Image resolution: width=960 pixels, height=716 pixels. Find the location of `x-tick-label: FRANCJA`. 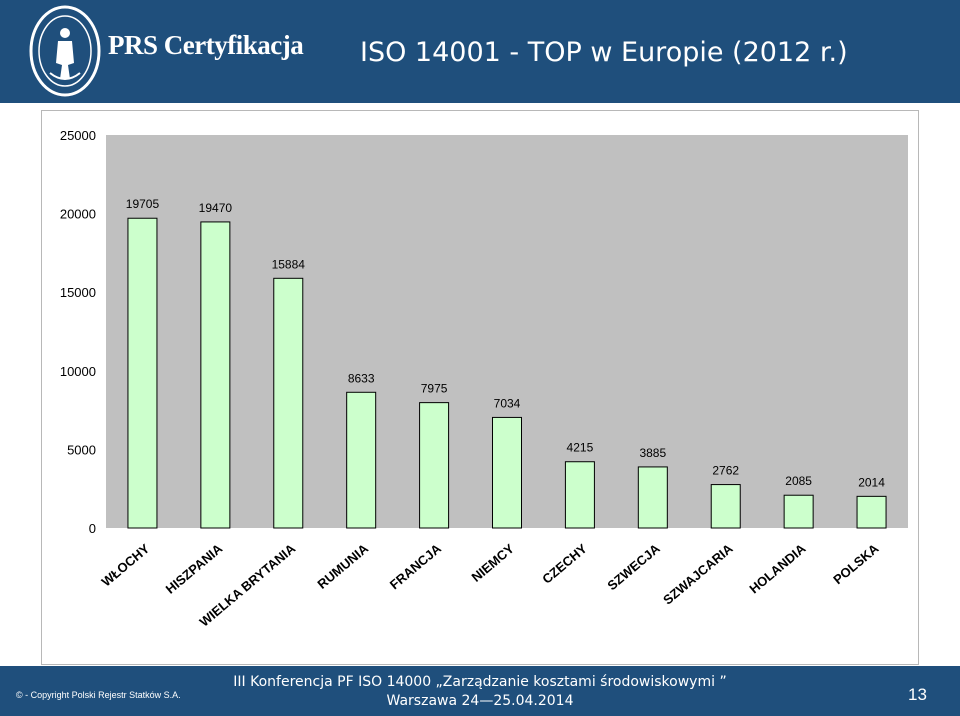

x-tick-label: FRANCJA is located at coordinates (416, 566).